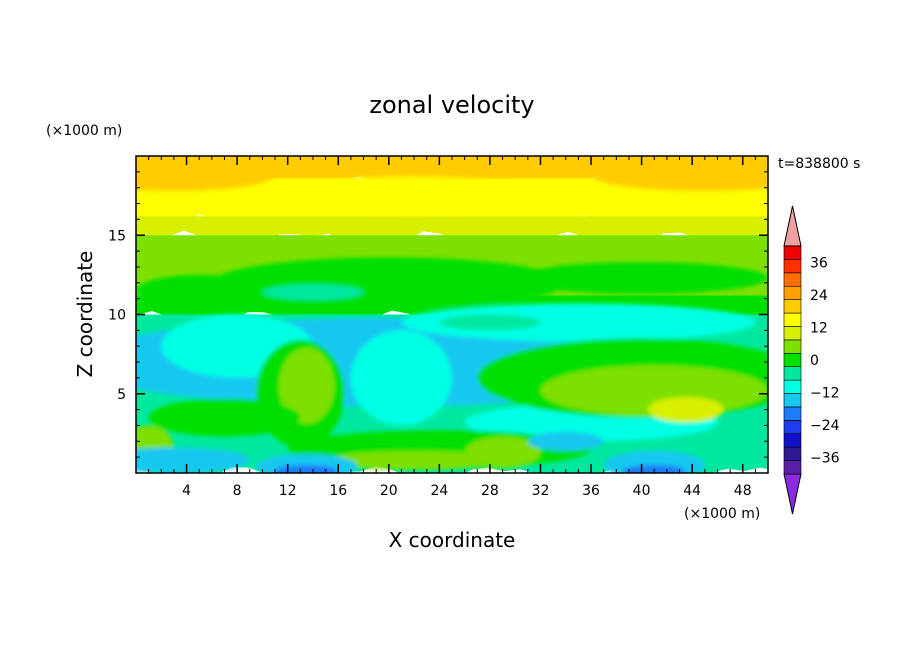 The width and height of the screenshot is (904, 654). What do you see at coordinates (792, 494) in the screenshot?
I see `colorbar-extend-low` at bounding box center [792, 494].